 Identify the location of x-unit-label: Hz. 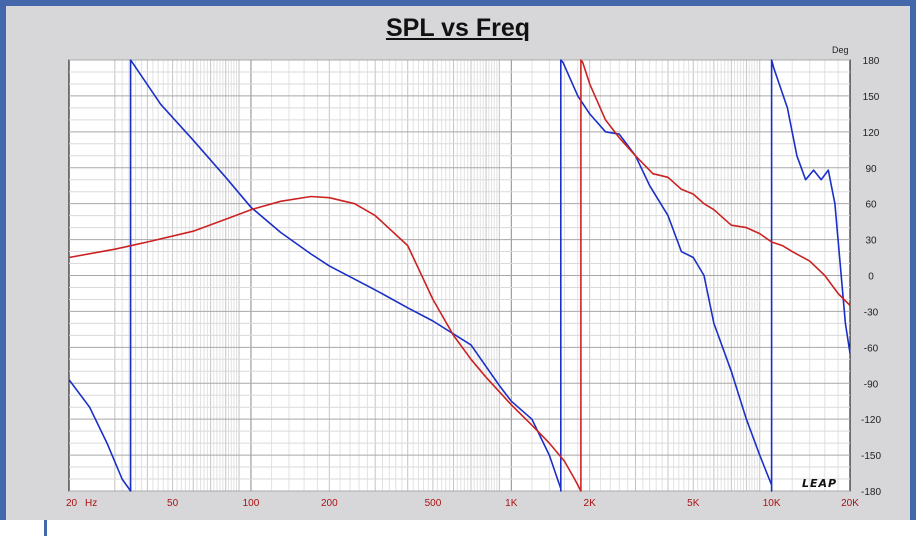
(91, 503).